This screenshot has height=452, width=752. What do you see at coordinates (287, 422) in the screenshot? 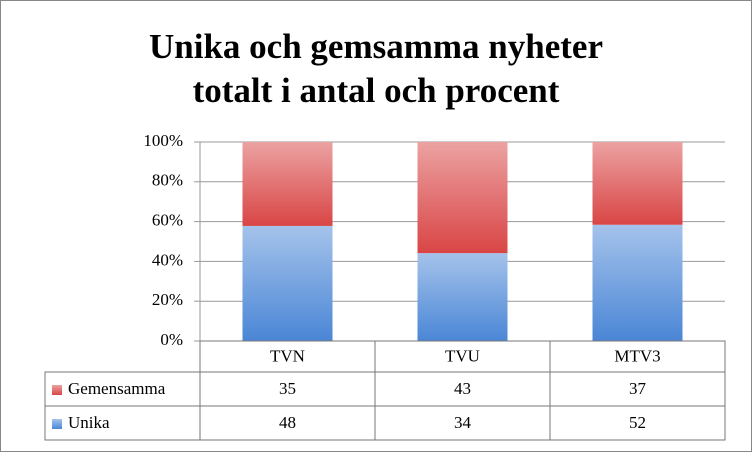
I see `table-value: 48` at bounding box center [287, 422].